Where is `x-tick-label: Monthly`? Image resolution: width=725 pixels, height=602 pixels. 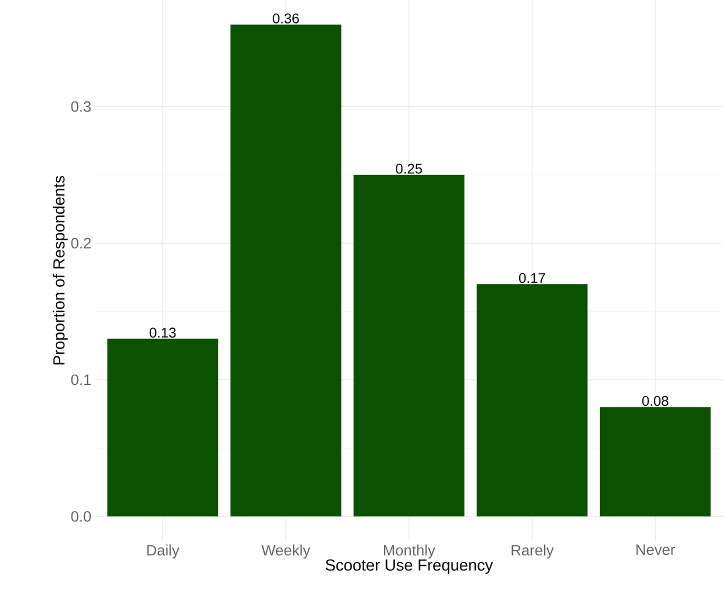
x-tick-label: Monthly is located at coordinates (410, 551).